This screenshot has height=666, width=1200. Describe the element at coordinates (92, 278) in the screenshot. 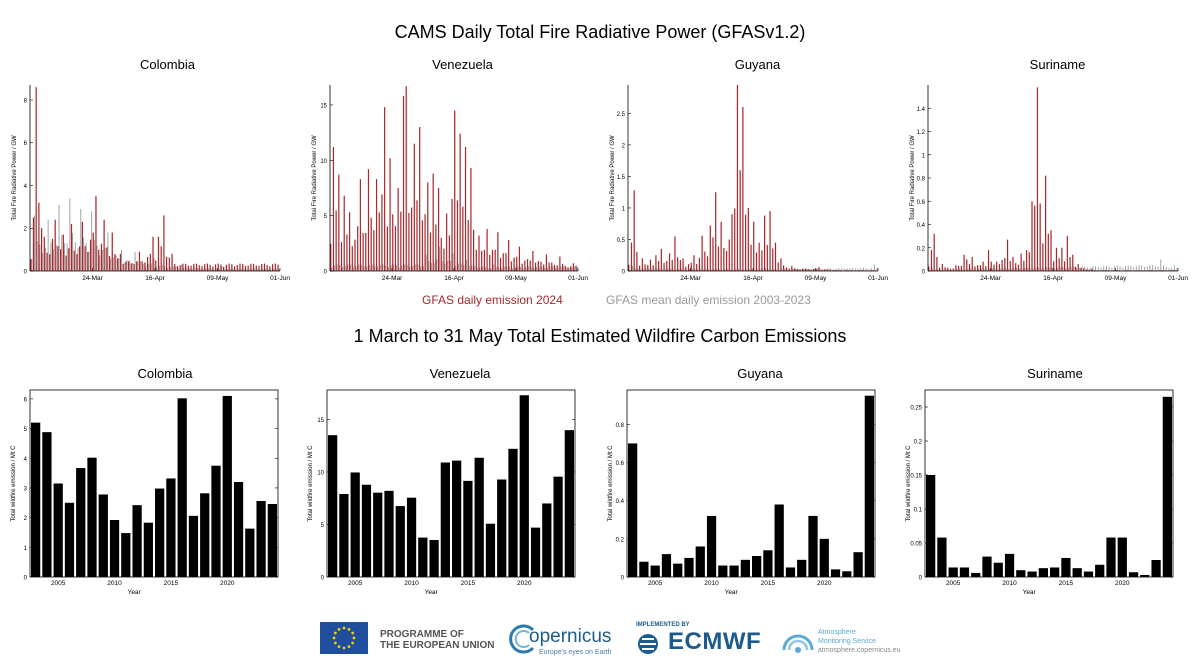

I see `x-tick-label: 24-Mar` at that location.